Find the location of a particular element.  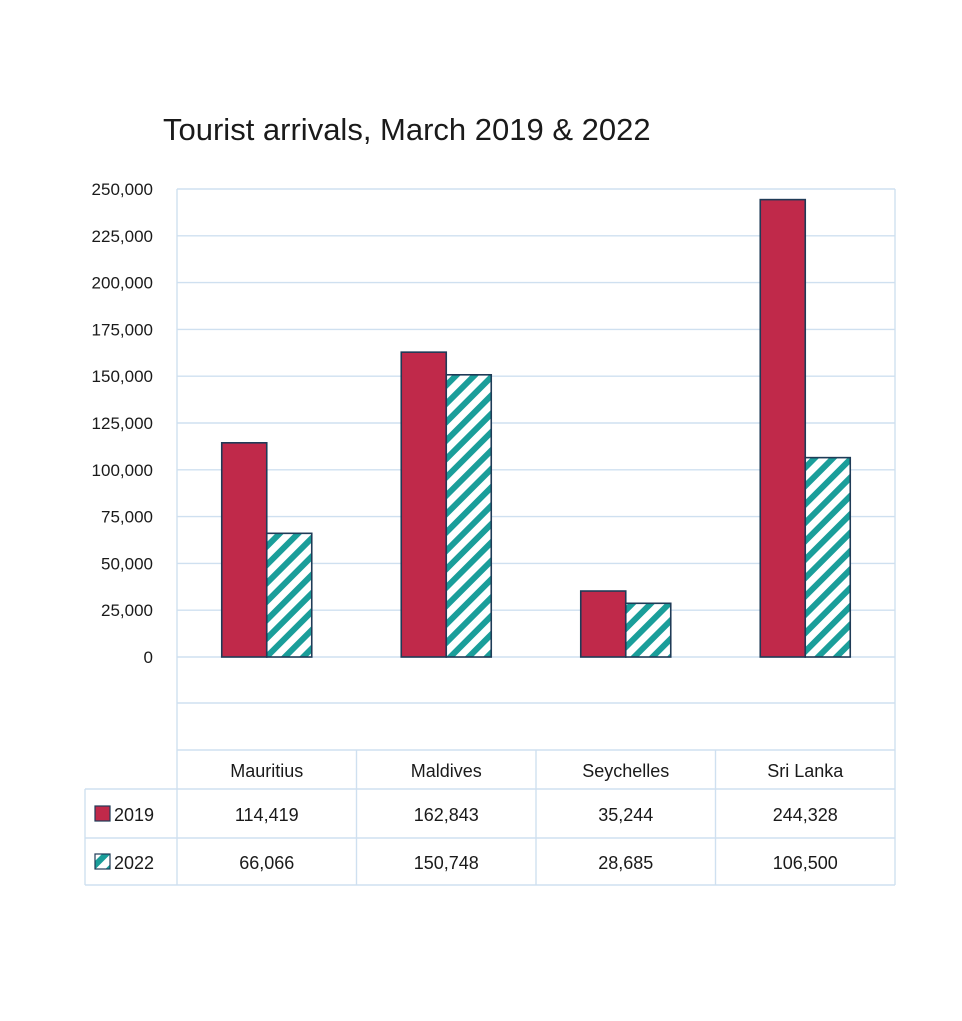

category-label-maldives: Maldives is located at coordinates (446, 771).